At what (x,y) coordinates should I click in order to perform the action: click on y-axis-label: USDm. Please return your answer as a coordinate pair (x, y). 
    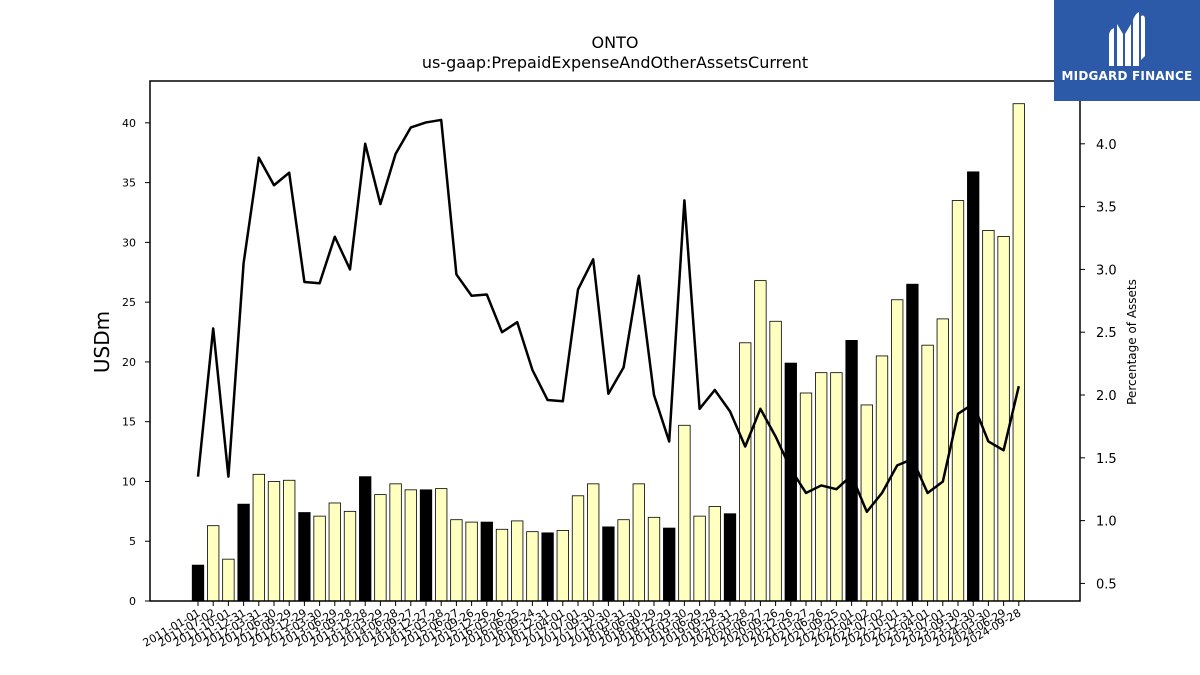
    Looking at the image, I should click on (102, 342).